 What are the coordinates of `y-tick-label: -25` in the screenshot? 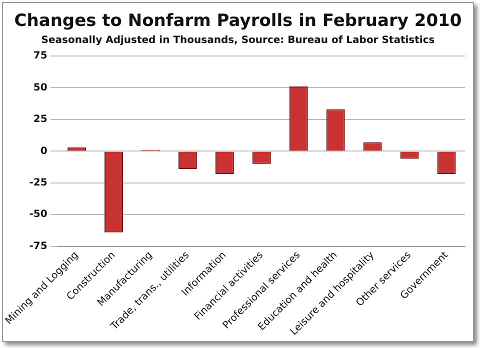 It's located at (38, 183).